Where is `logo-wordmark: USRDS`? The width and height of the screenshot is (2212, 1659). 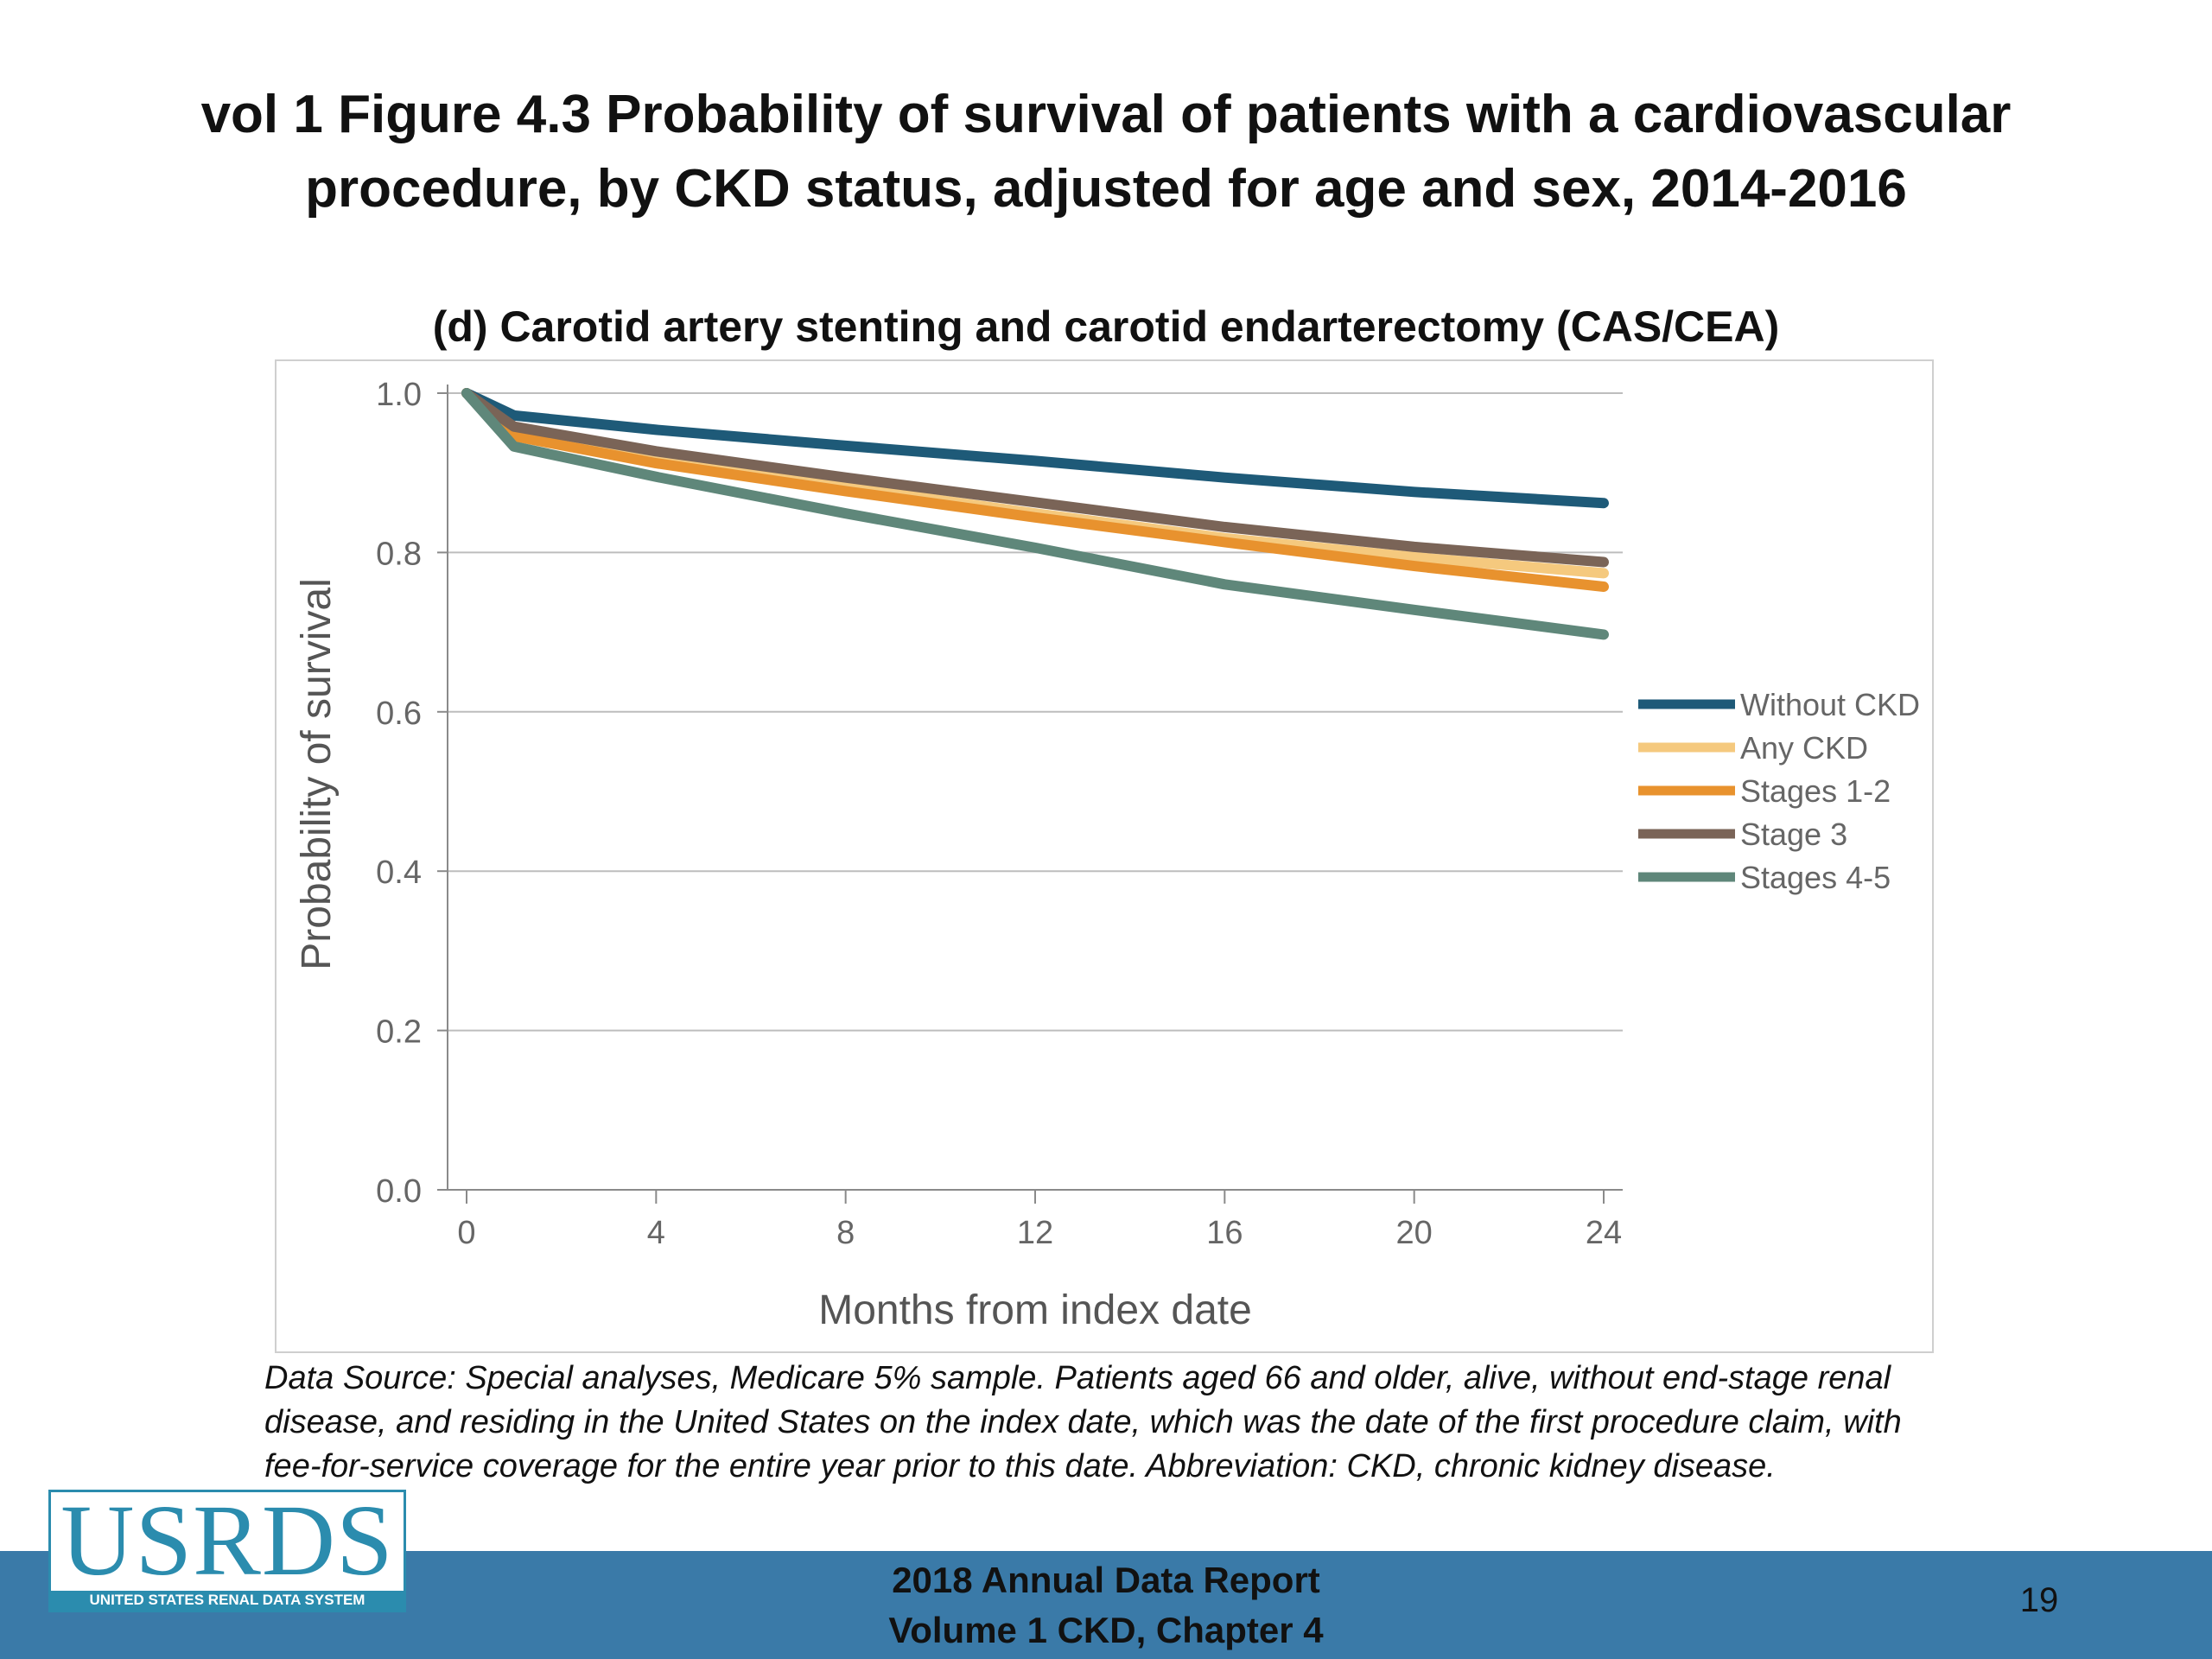 logo-wordmark: USRDS is located at coordinates (227, 1540).